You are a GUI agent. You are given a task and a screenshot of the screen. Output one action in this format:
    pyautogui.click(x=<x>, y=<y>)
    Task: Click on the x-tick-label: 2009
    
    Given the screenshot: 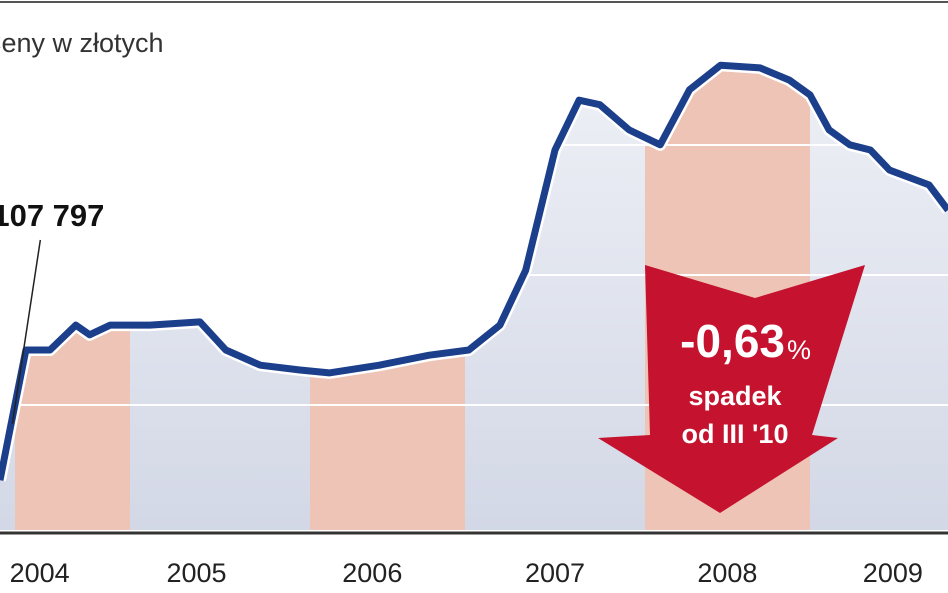 What is the action you would take?
    pyautogui.click(x=893, y=573)
    